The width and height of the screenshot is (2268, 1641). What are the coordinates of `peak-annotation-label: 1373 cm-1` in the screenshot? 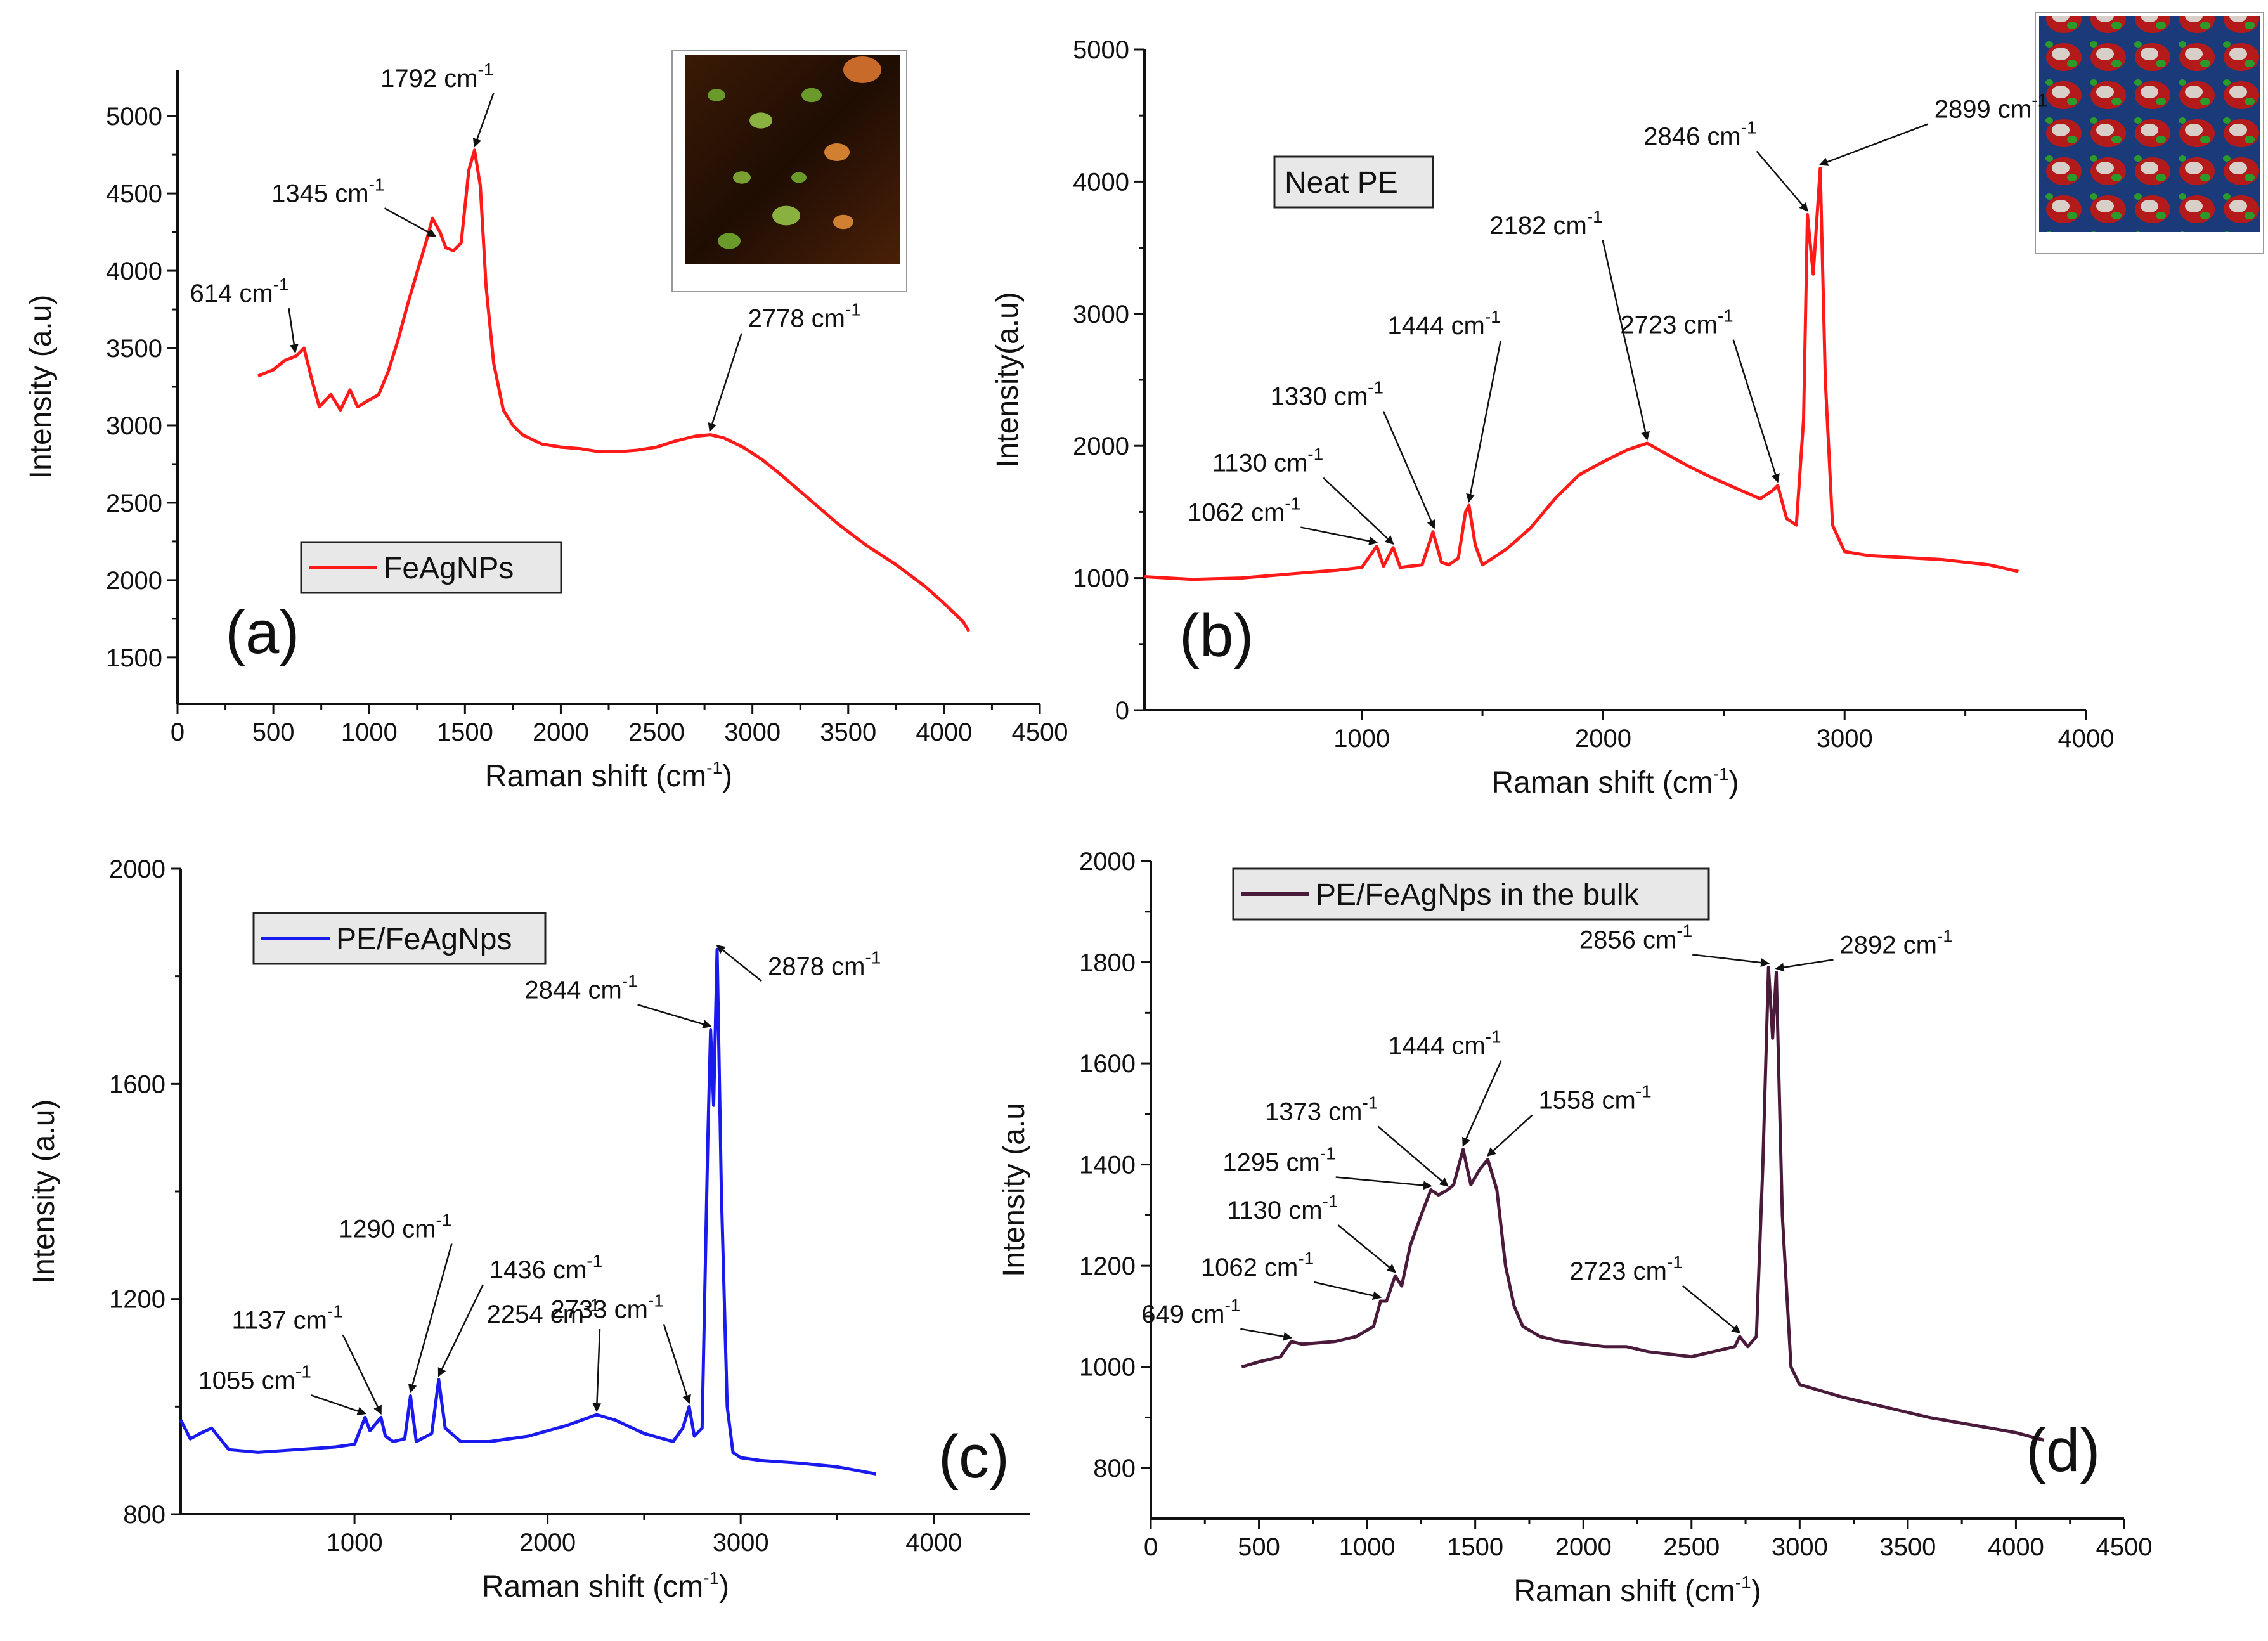 It's located at (1321, 1109).